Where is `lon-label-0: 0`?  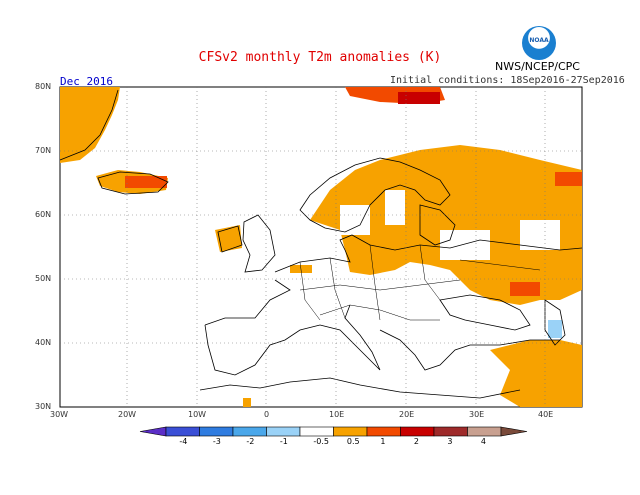 lon-label-0: 0 is located at coordinates (267, 414).